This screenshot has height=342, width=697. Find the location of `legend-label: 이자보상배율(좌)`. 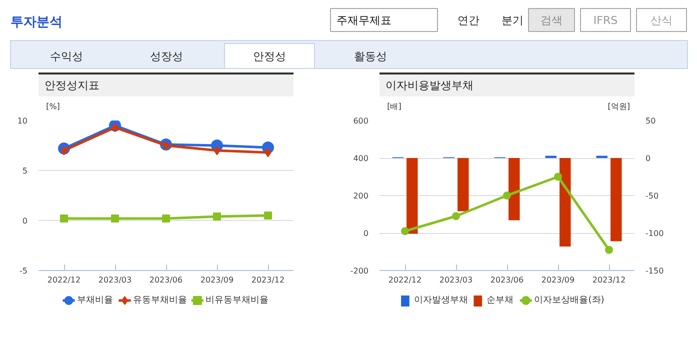

legend-label: 이자보상배율(좌) is located at coordinates (569, 301).